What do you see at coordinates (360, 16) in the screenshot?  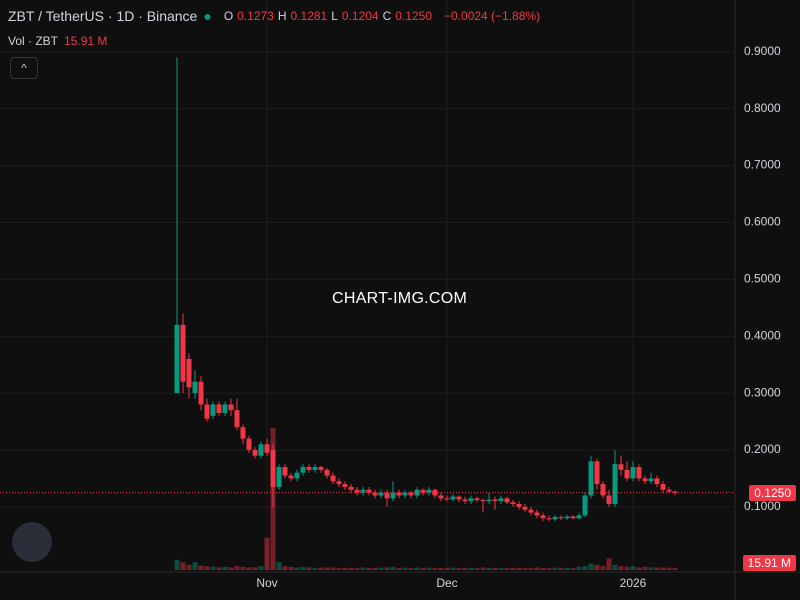 I see `ohlc-value: 0.1204` at bounding box center [360, 16].